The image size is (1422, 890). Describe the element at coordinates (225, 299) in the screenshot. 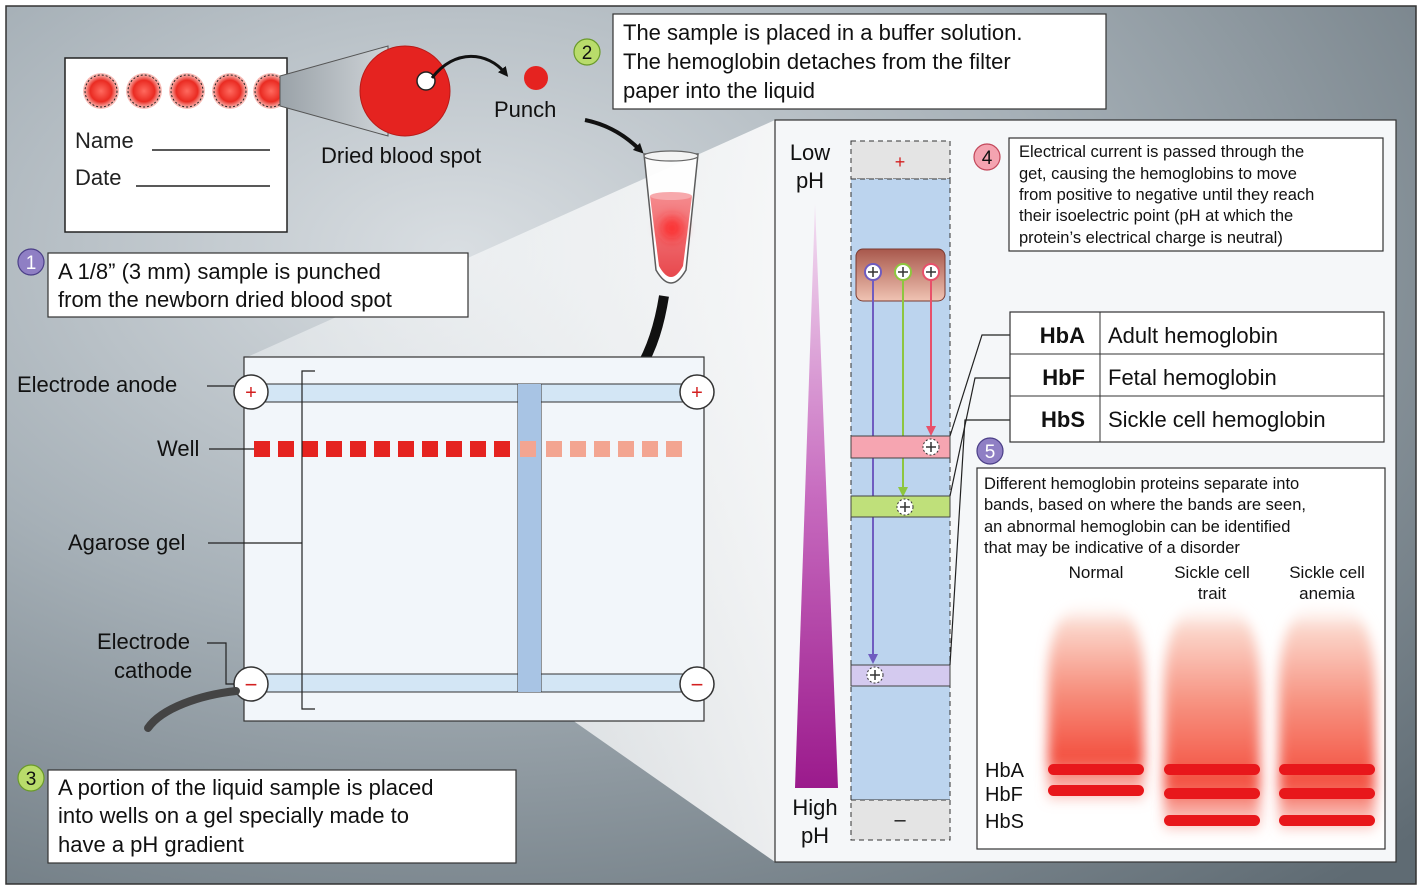

I see `step-1-line-2: from the newborn dried blood spot` at that location.